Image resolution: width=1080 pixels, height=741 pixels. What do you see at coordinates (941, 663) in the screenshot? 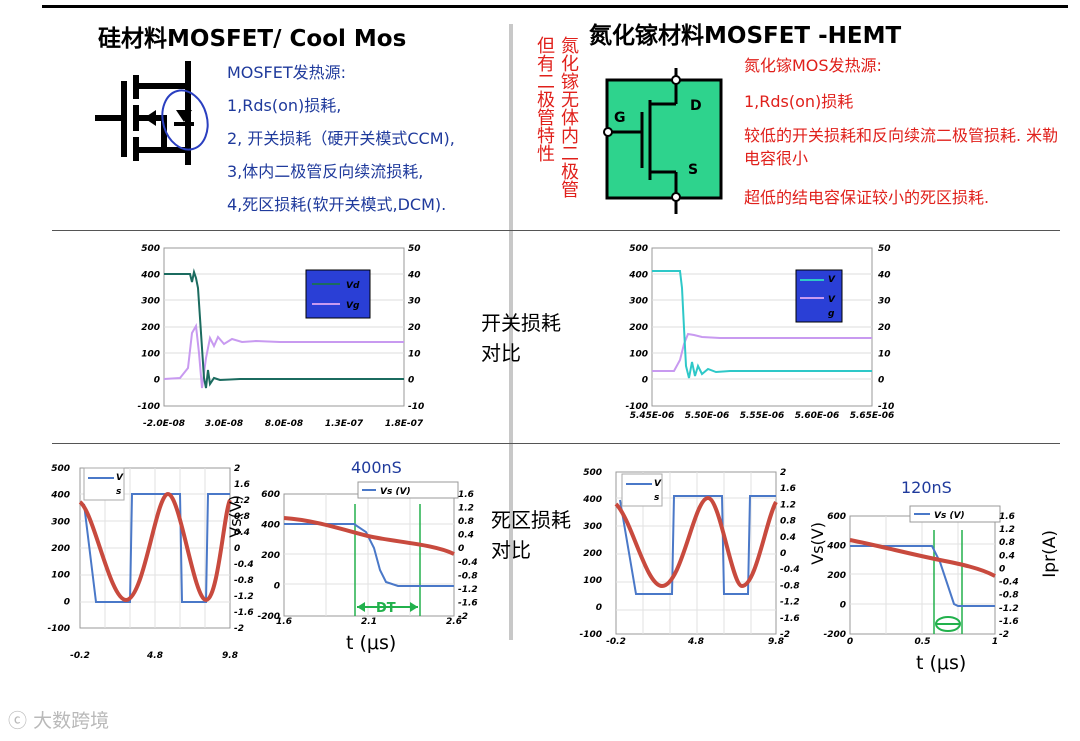
I see `t-axis-label-gan: t (μs)` at bounding box center [941, 663].